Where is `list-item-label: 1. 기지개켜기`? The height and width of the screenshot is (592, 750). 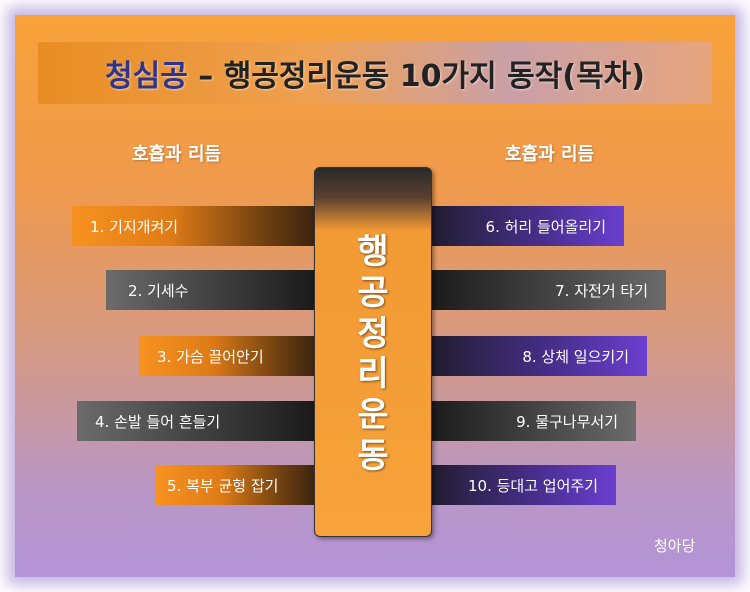
list-item-label: 1. 기지개켜기 is located at coordinates (134, 226).